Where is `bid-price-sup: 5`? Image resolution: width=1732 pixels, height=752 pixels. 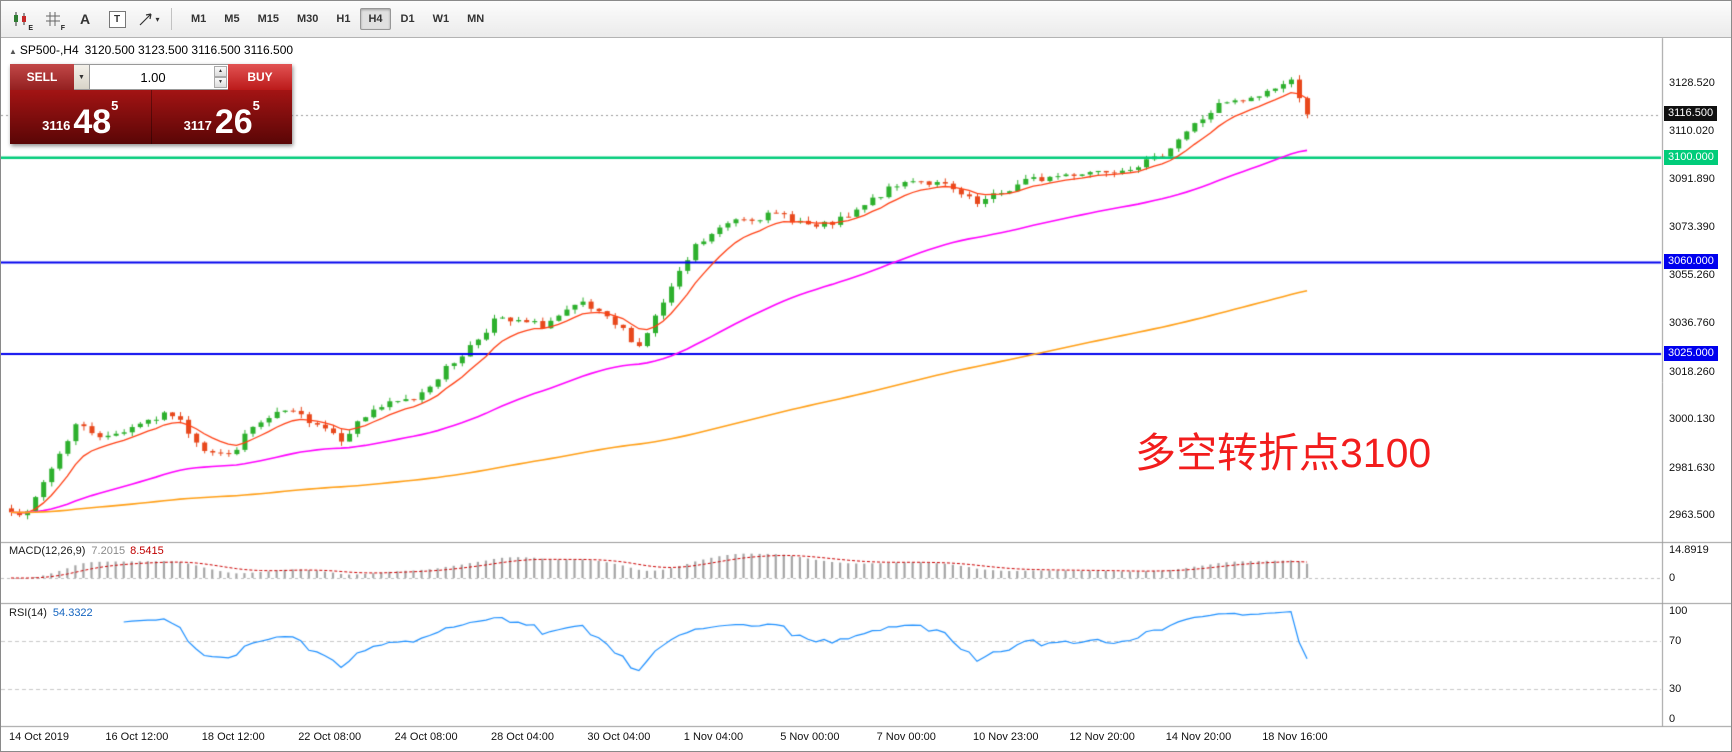
bid-price-sup: 5 is located at coordinates (115, 105).